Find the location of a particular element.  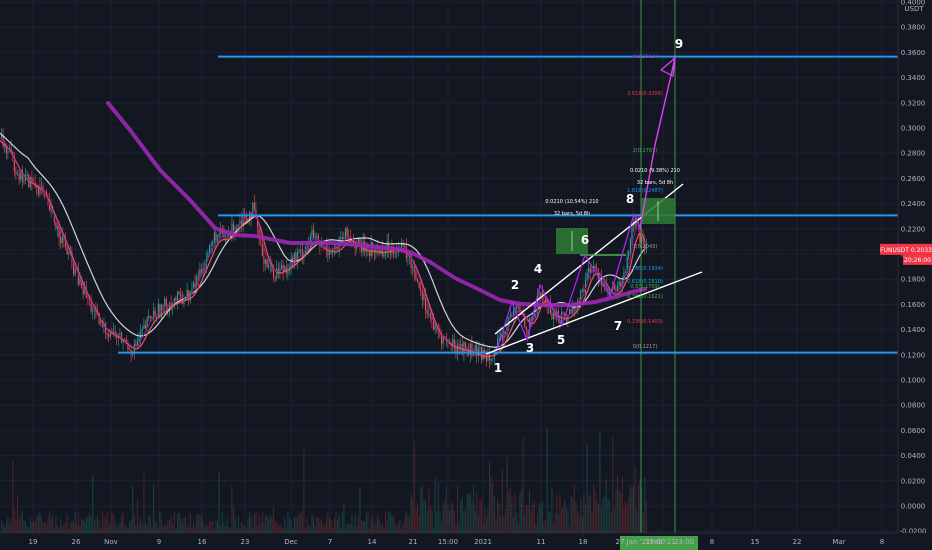

measure-annotation: 0.0210 (9.38%) 210 is located at coordinates (655, 171).